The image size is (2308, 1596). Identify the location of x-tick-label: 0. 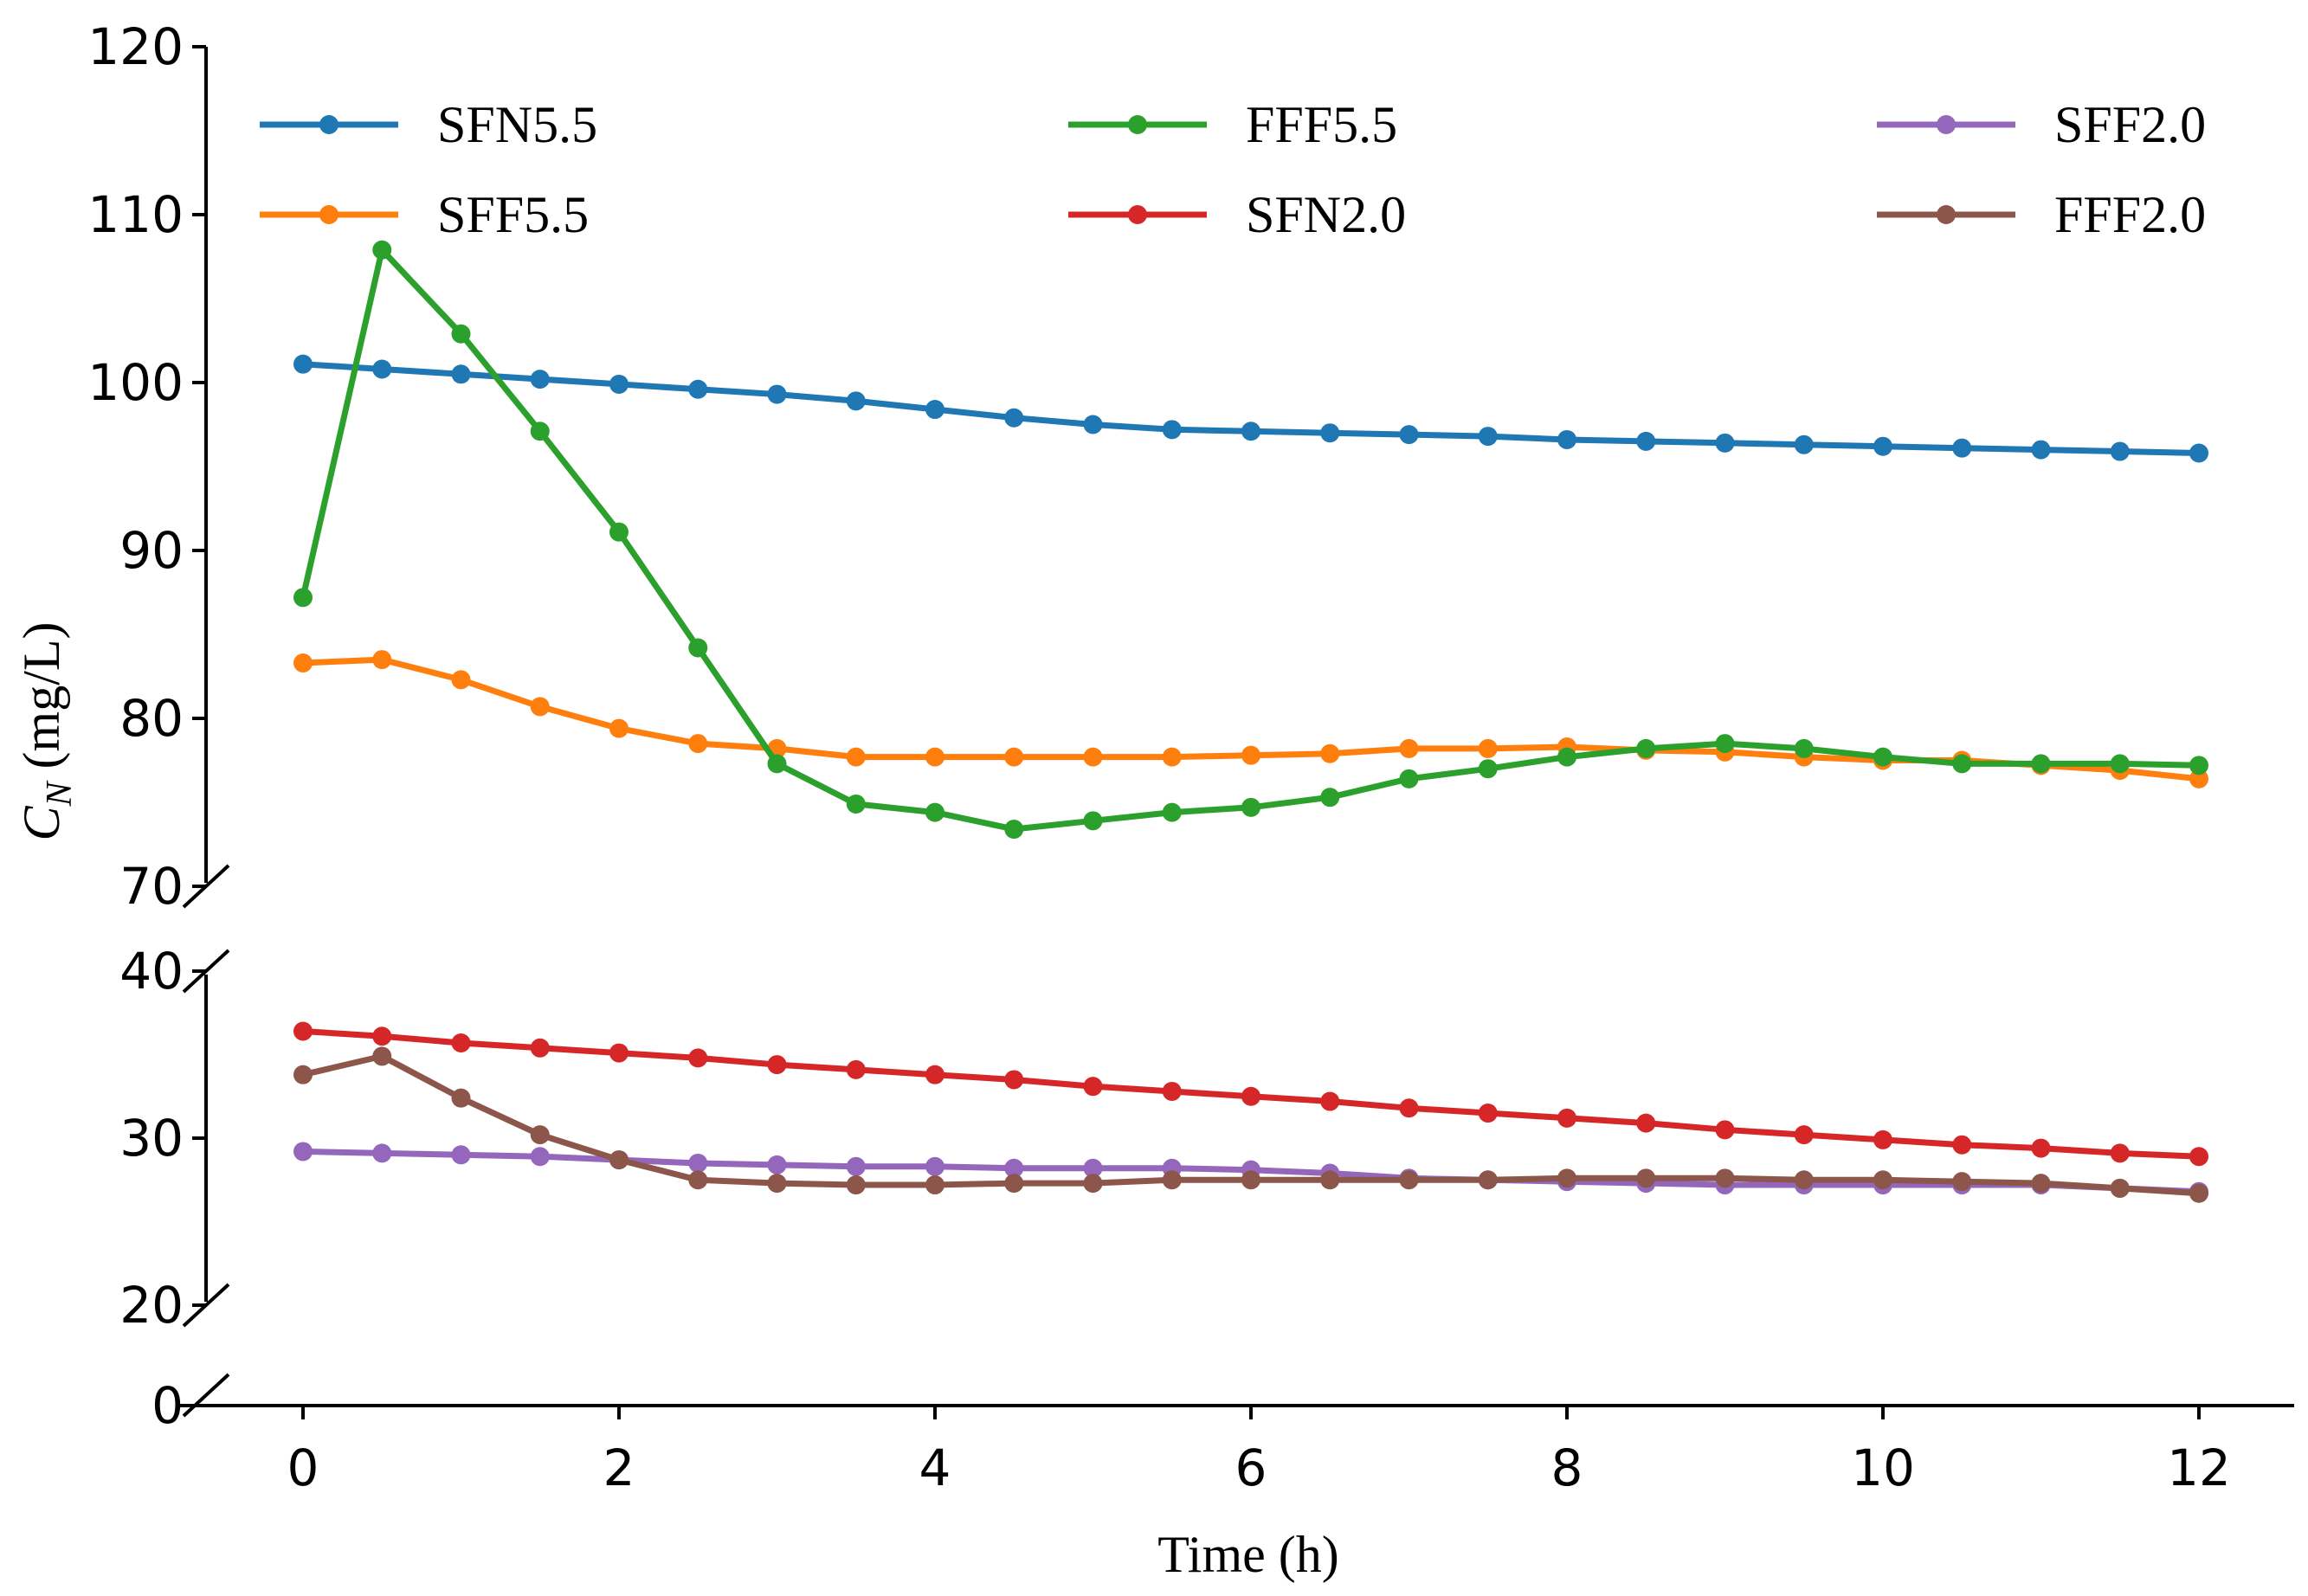
(303, 1467).